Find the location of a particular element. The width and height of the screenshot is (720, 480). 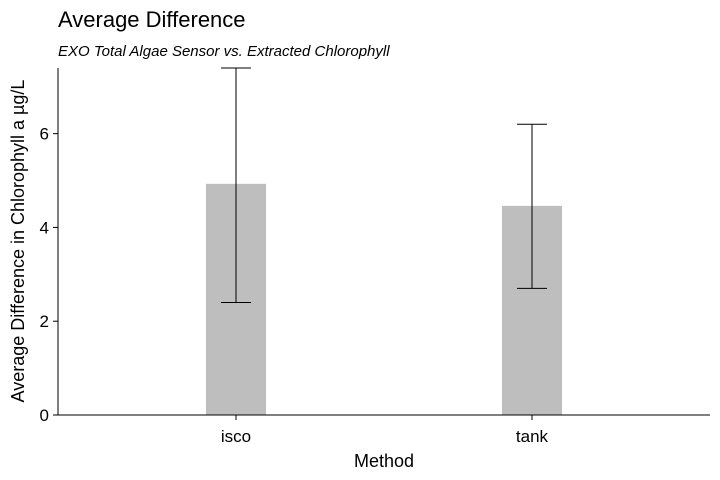

chart-title: Average Difference is located at coordinates (152, 19).